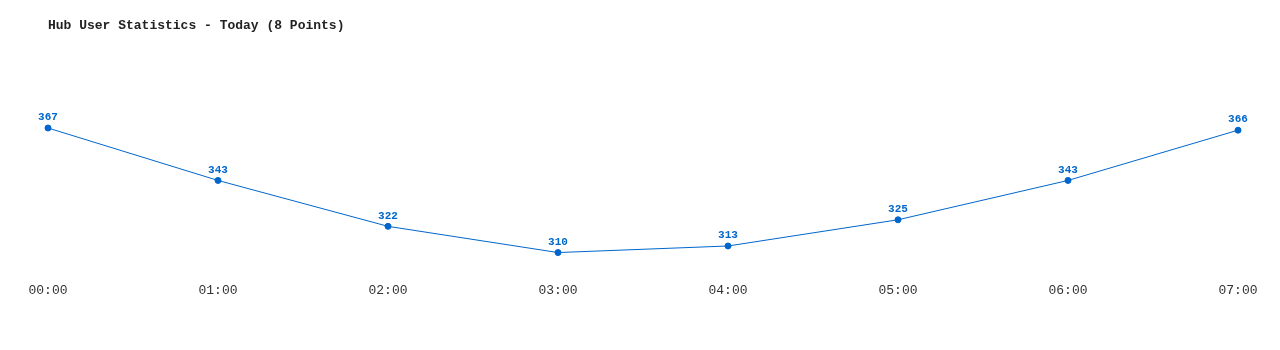 This screenshot has height=350, width=1280. I want to click on data-label: 366, so click(1238, 119).